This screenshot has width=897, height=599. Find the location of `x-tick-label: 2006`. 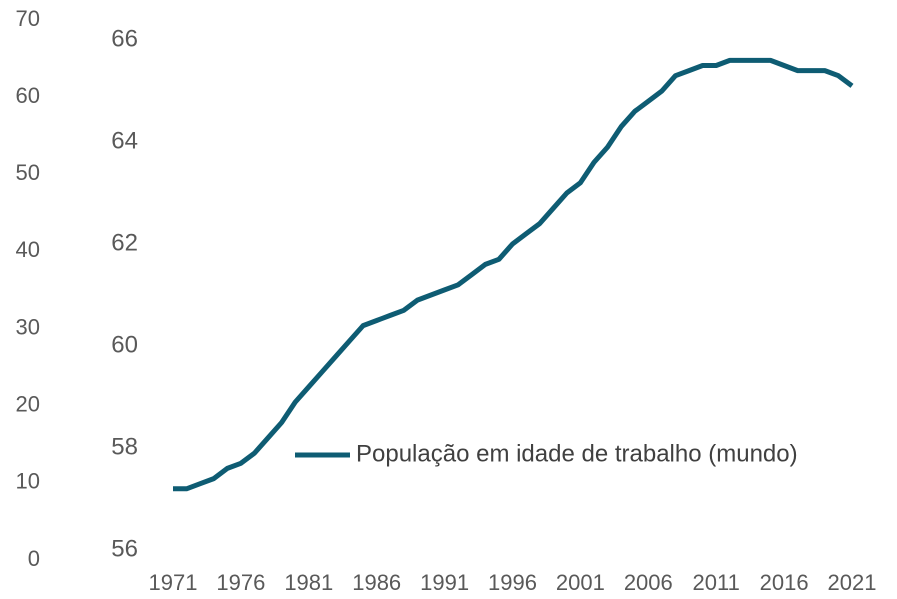

x-tick-label: 2006 is located at coordinates (648, 582).